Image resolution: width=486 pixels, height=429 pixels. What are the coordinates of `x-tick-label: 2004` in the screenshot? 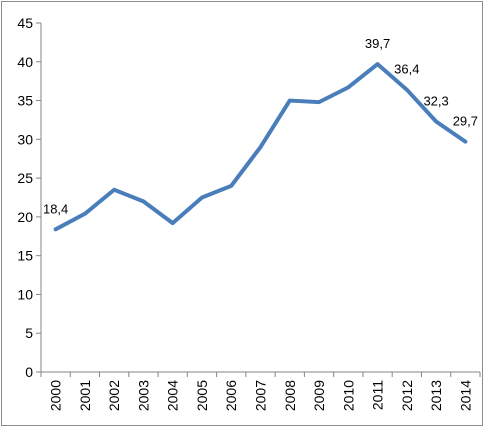 It's located at (173, 395).